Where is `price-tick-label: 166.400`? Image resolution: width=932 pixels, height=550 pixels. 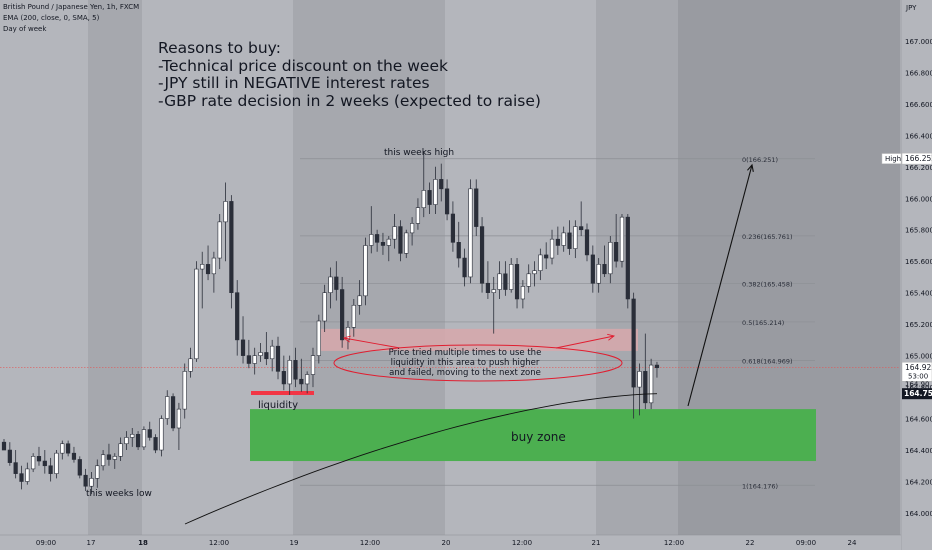
price-tick-label: 166.400 is located at coordinates (918, 136).